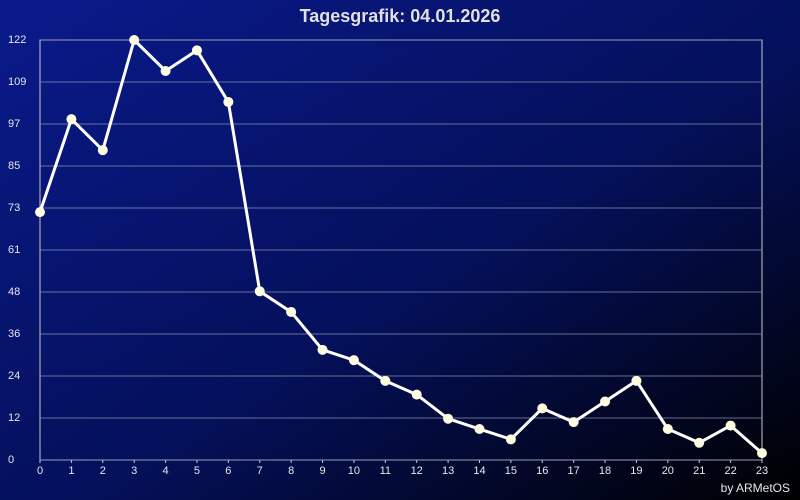 This screenshot has height=500, width=800. Describe the element at coordinates (14, 418) in the screenshot. I see `y-tick-label: 12` at that location.